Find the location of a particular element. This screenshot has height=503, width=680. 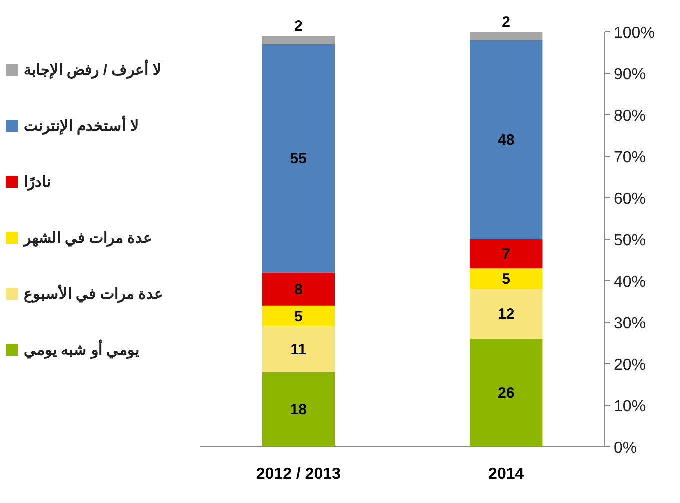

data-label: 7 is located at coordinates (506, 255).